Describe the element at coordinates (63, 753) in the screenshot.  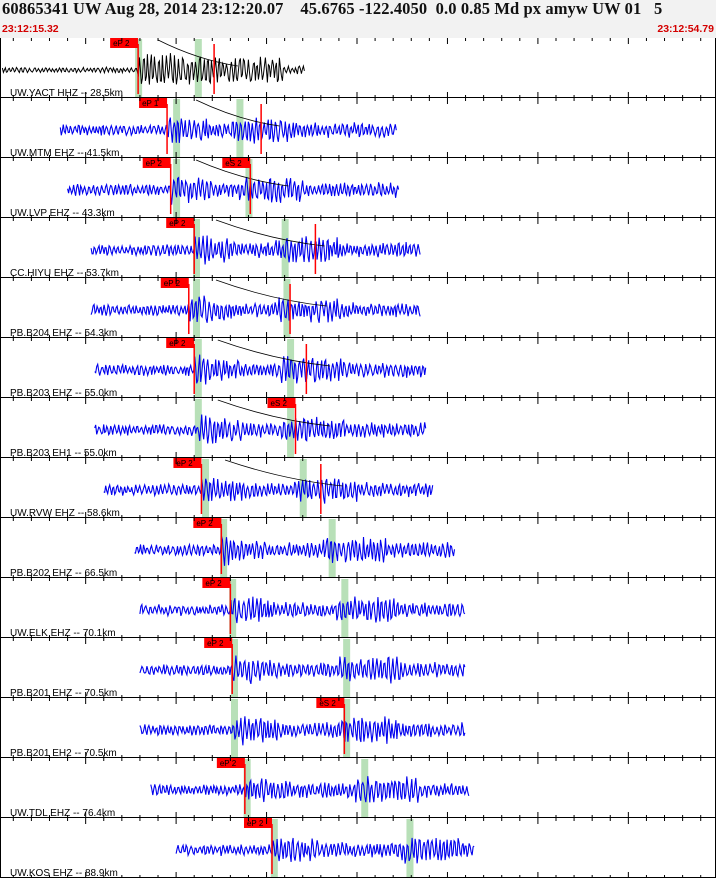
I see `station-label: PB.B201 EH2 -- 70.5km` at that location.